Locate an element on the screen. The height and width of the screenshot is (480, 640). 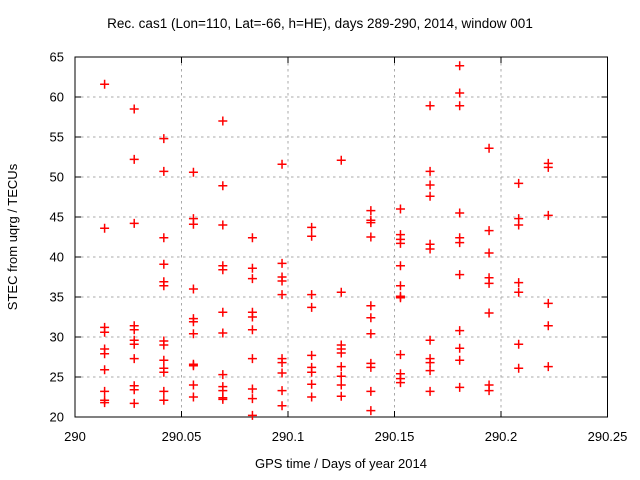
y-tick-label: 30 is located at coordinates (57, 337).